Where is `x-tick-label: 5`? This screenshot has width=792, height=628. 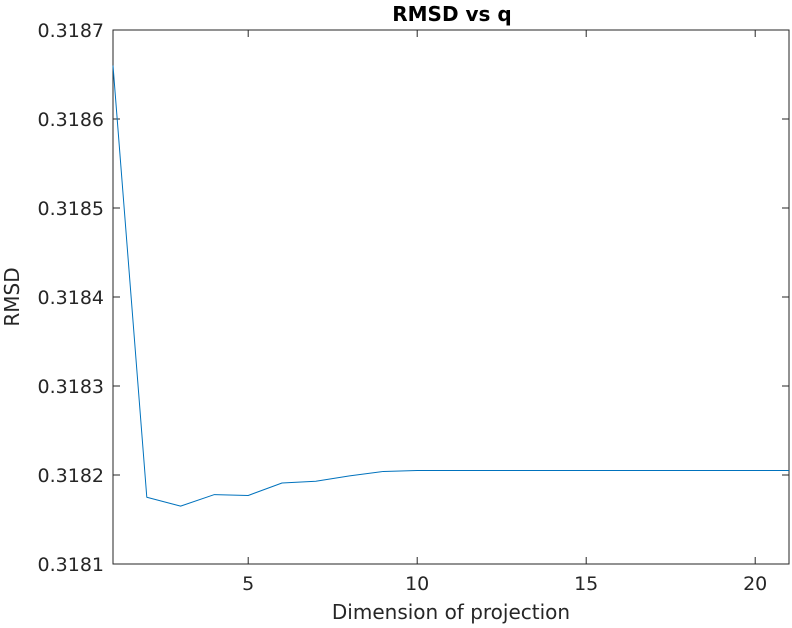
x-tick-label: 5 is located at coordinates (248, 584).